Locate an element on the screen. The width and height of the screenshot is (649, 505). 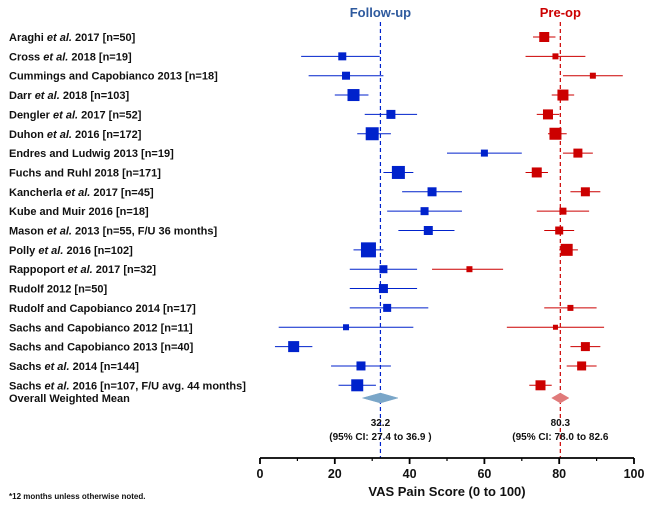
overall-label: Overall Weighted Mean is located at coordinates (69, 399).